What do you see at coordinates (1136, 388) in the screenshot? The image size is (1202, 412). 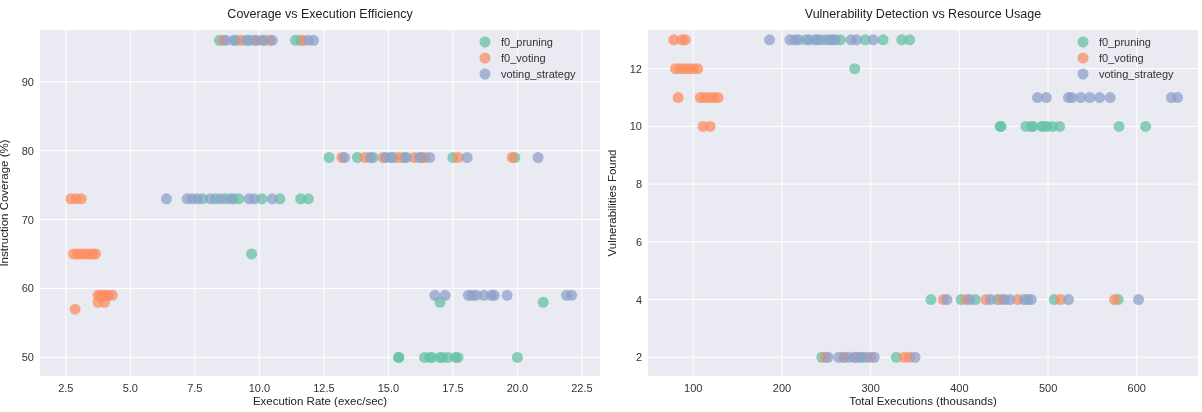 I see `x-tick-label: 600` at bounding box center [1136, 388].